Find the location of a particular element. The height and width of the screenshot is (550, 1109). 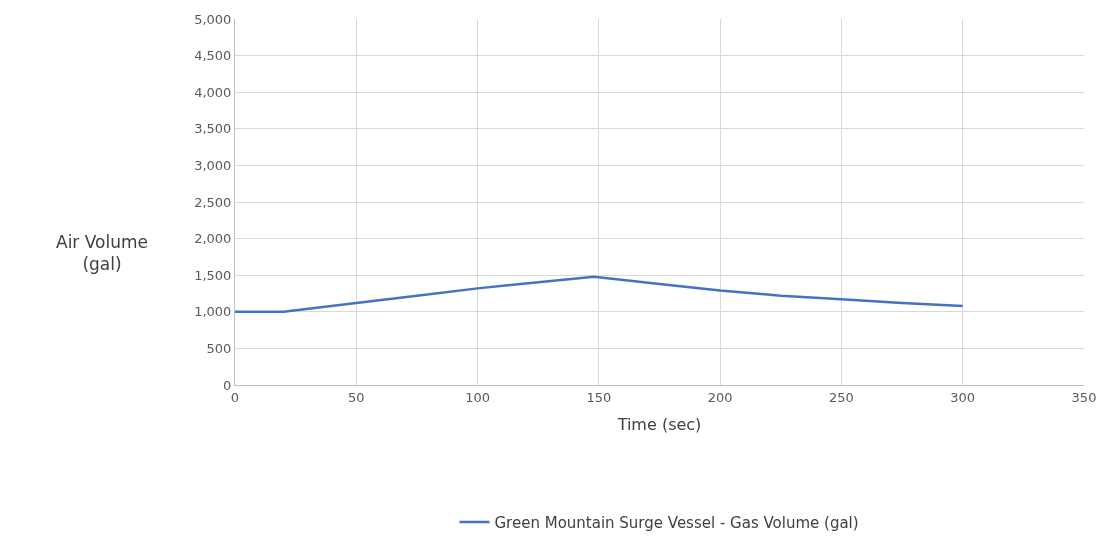

x-tick-label: 200 is located at coordinates (720, 397).